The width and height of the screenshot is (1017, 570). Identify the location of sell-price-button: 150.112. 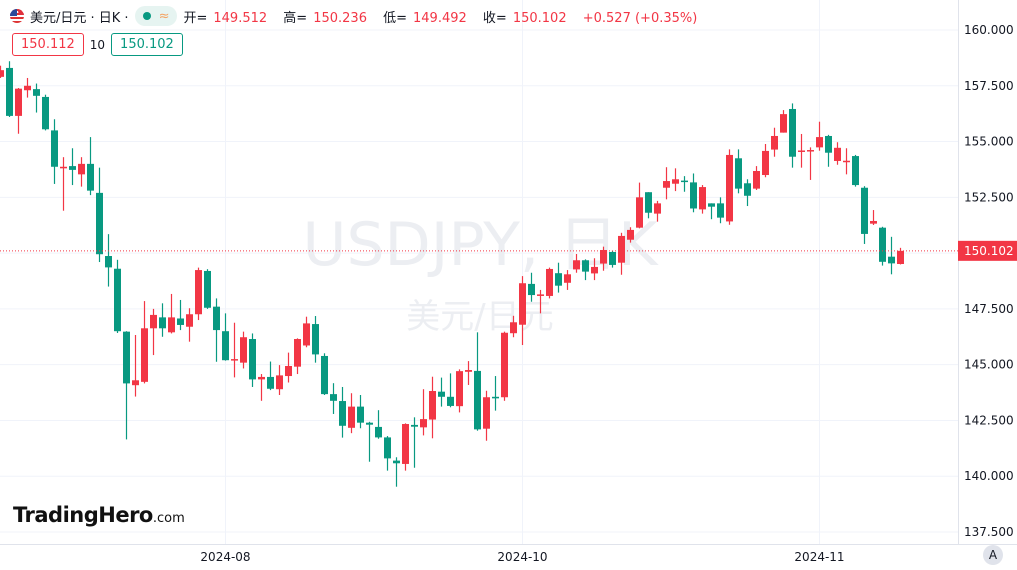
(48, 44).